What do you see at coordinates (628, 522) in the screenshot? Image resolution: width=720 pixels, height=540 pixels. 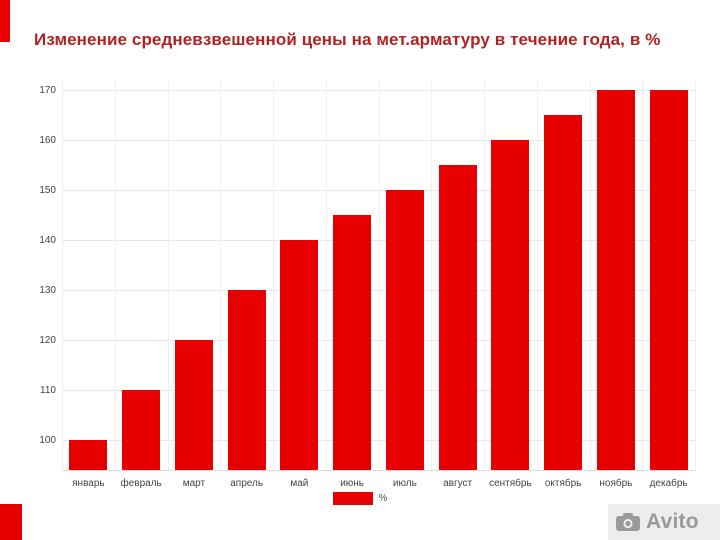 I see `camera-icon` at bounding box center [628, 522].